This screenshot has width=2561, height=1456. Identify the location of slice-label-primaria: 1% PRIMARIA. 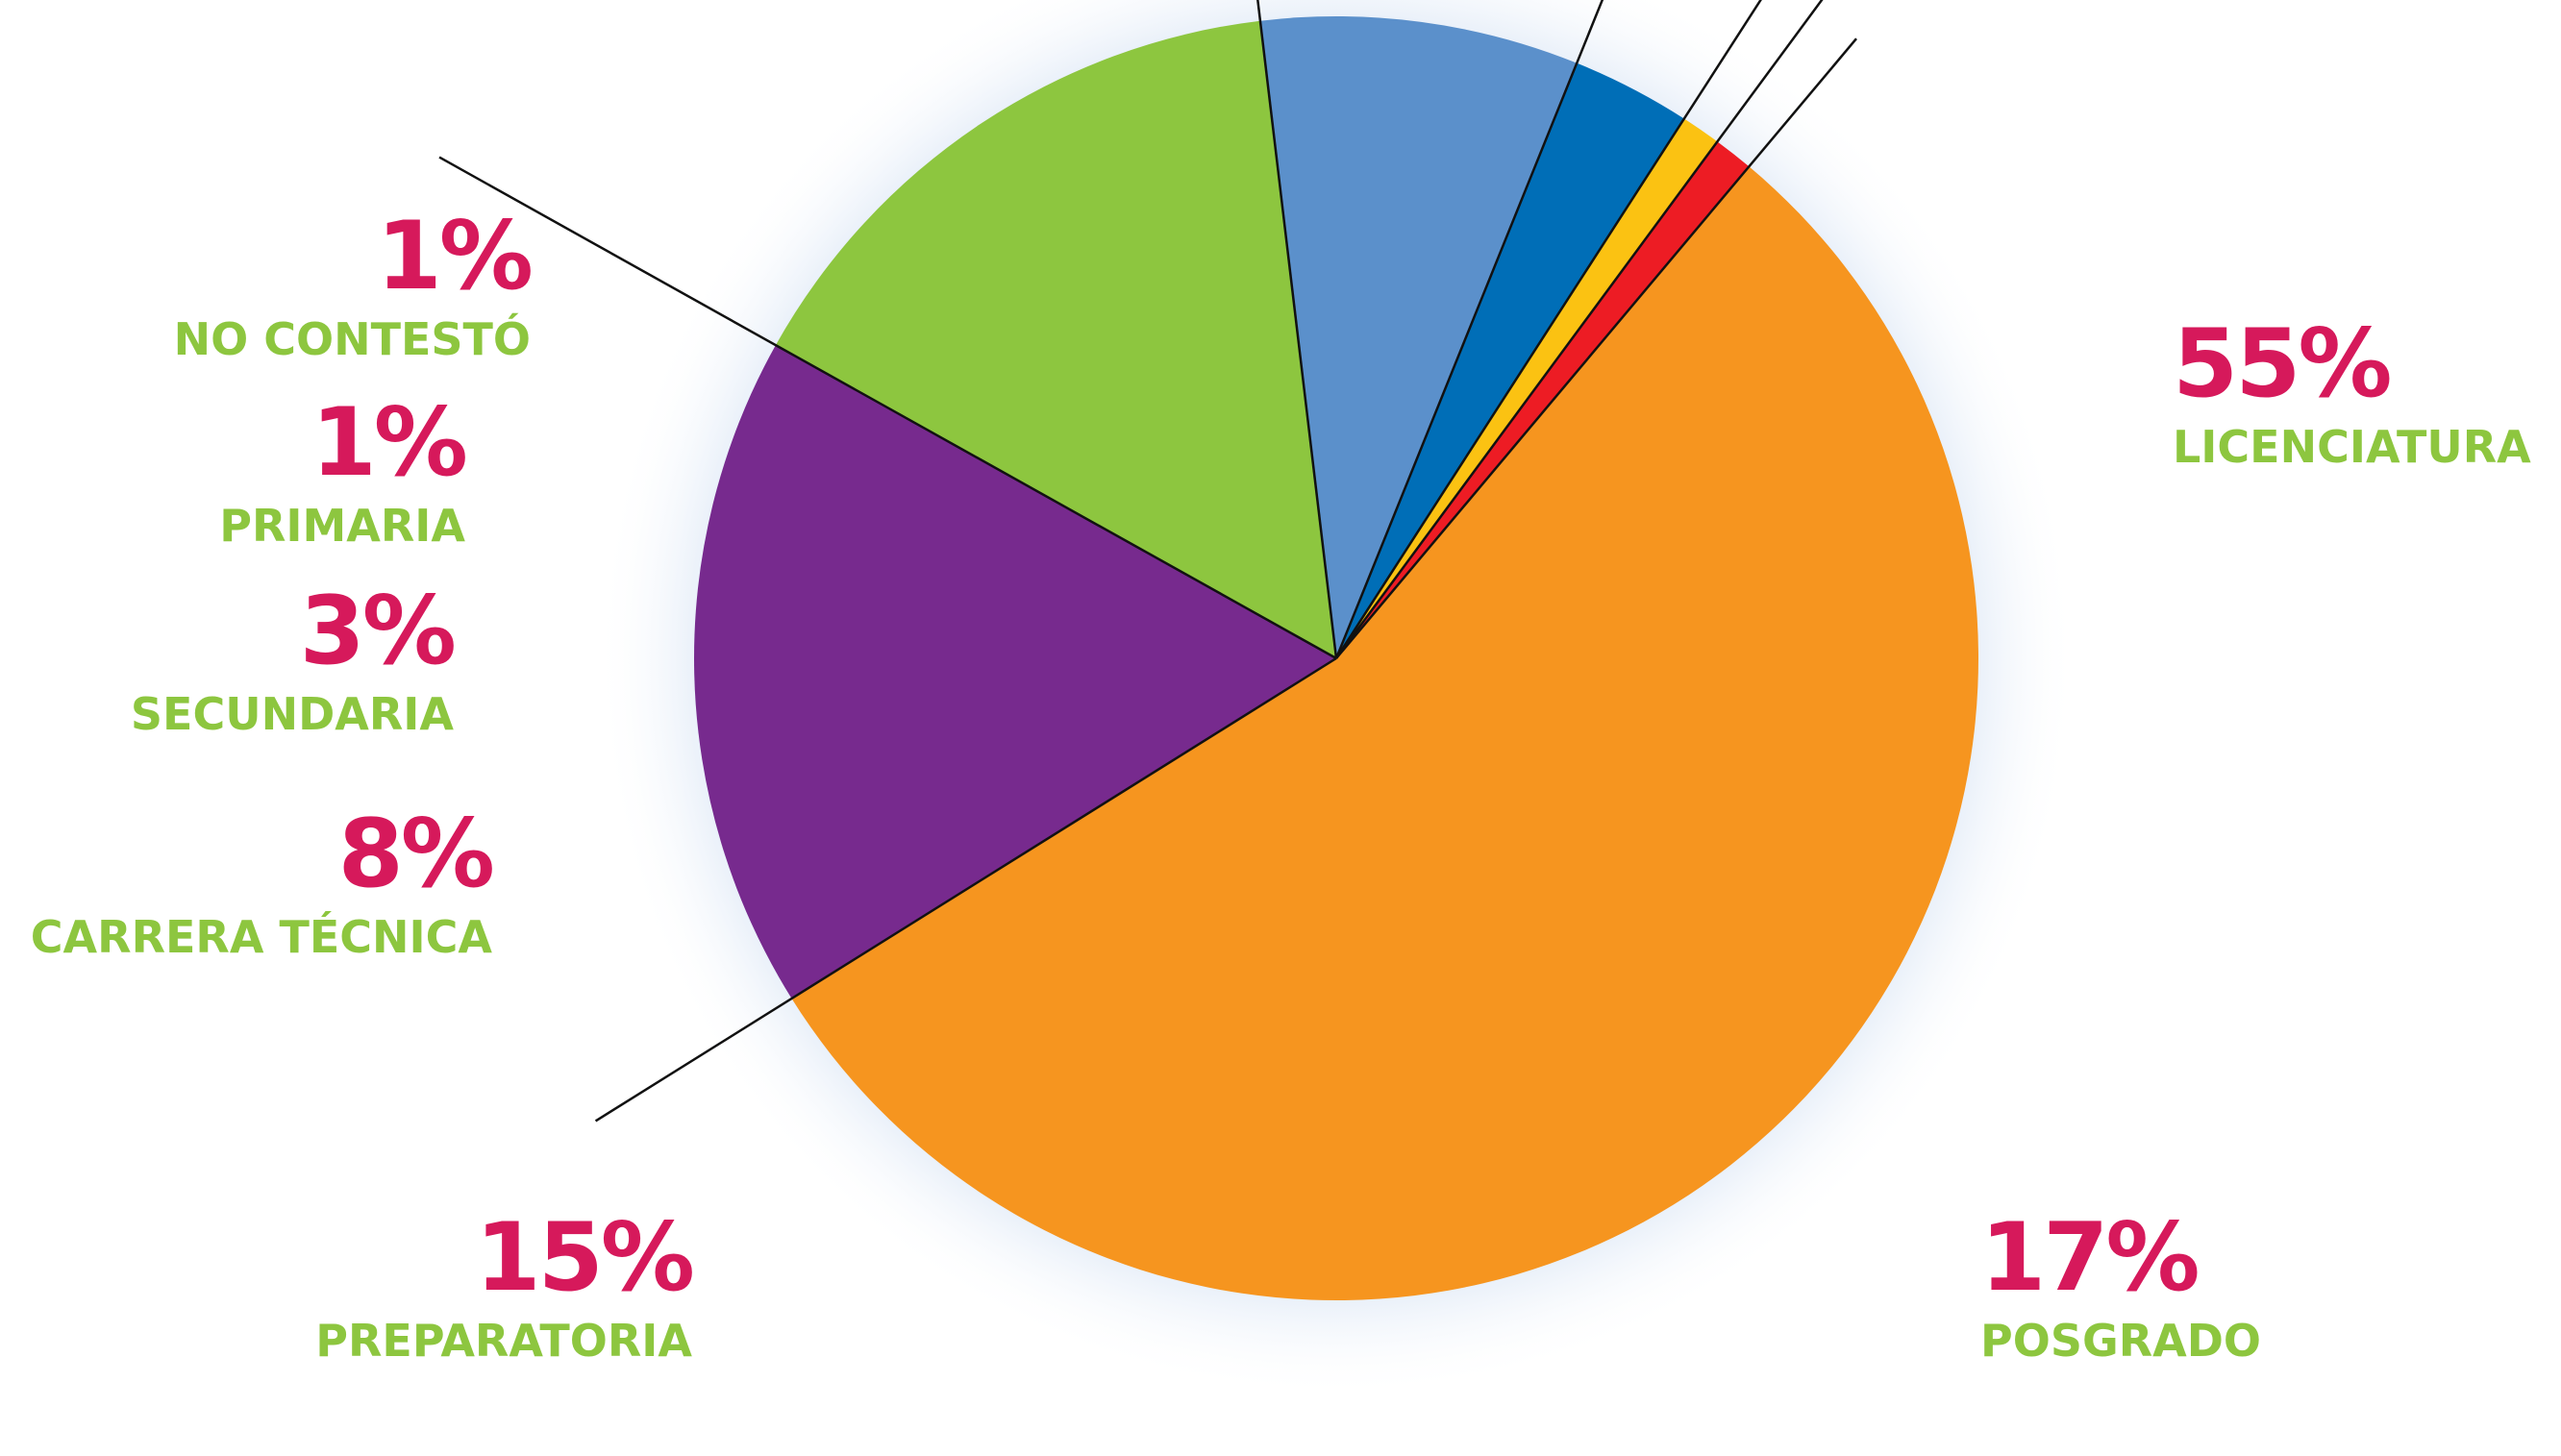
(234, 471).